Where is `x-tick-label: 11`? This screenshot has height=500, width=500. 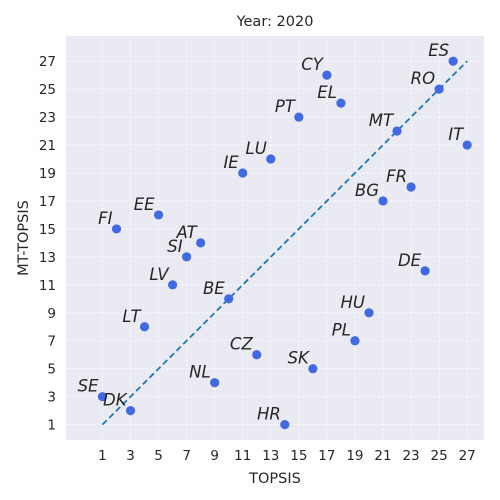
x-tick-label: 11 is located at coordinates (242, 456).